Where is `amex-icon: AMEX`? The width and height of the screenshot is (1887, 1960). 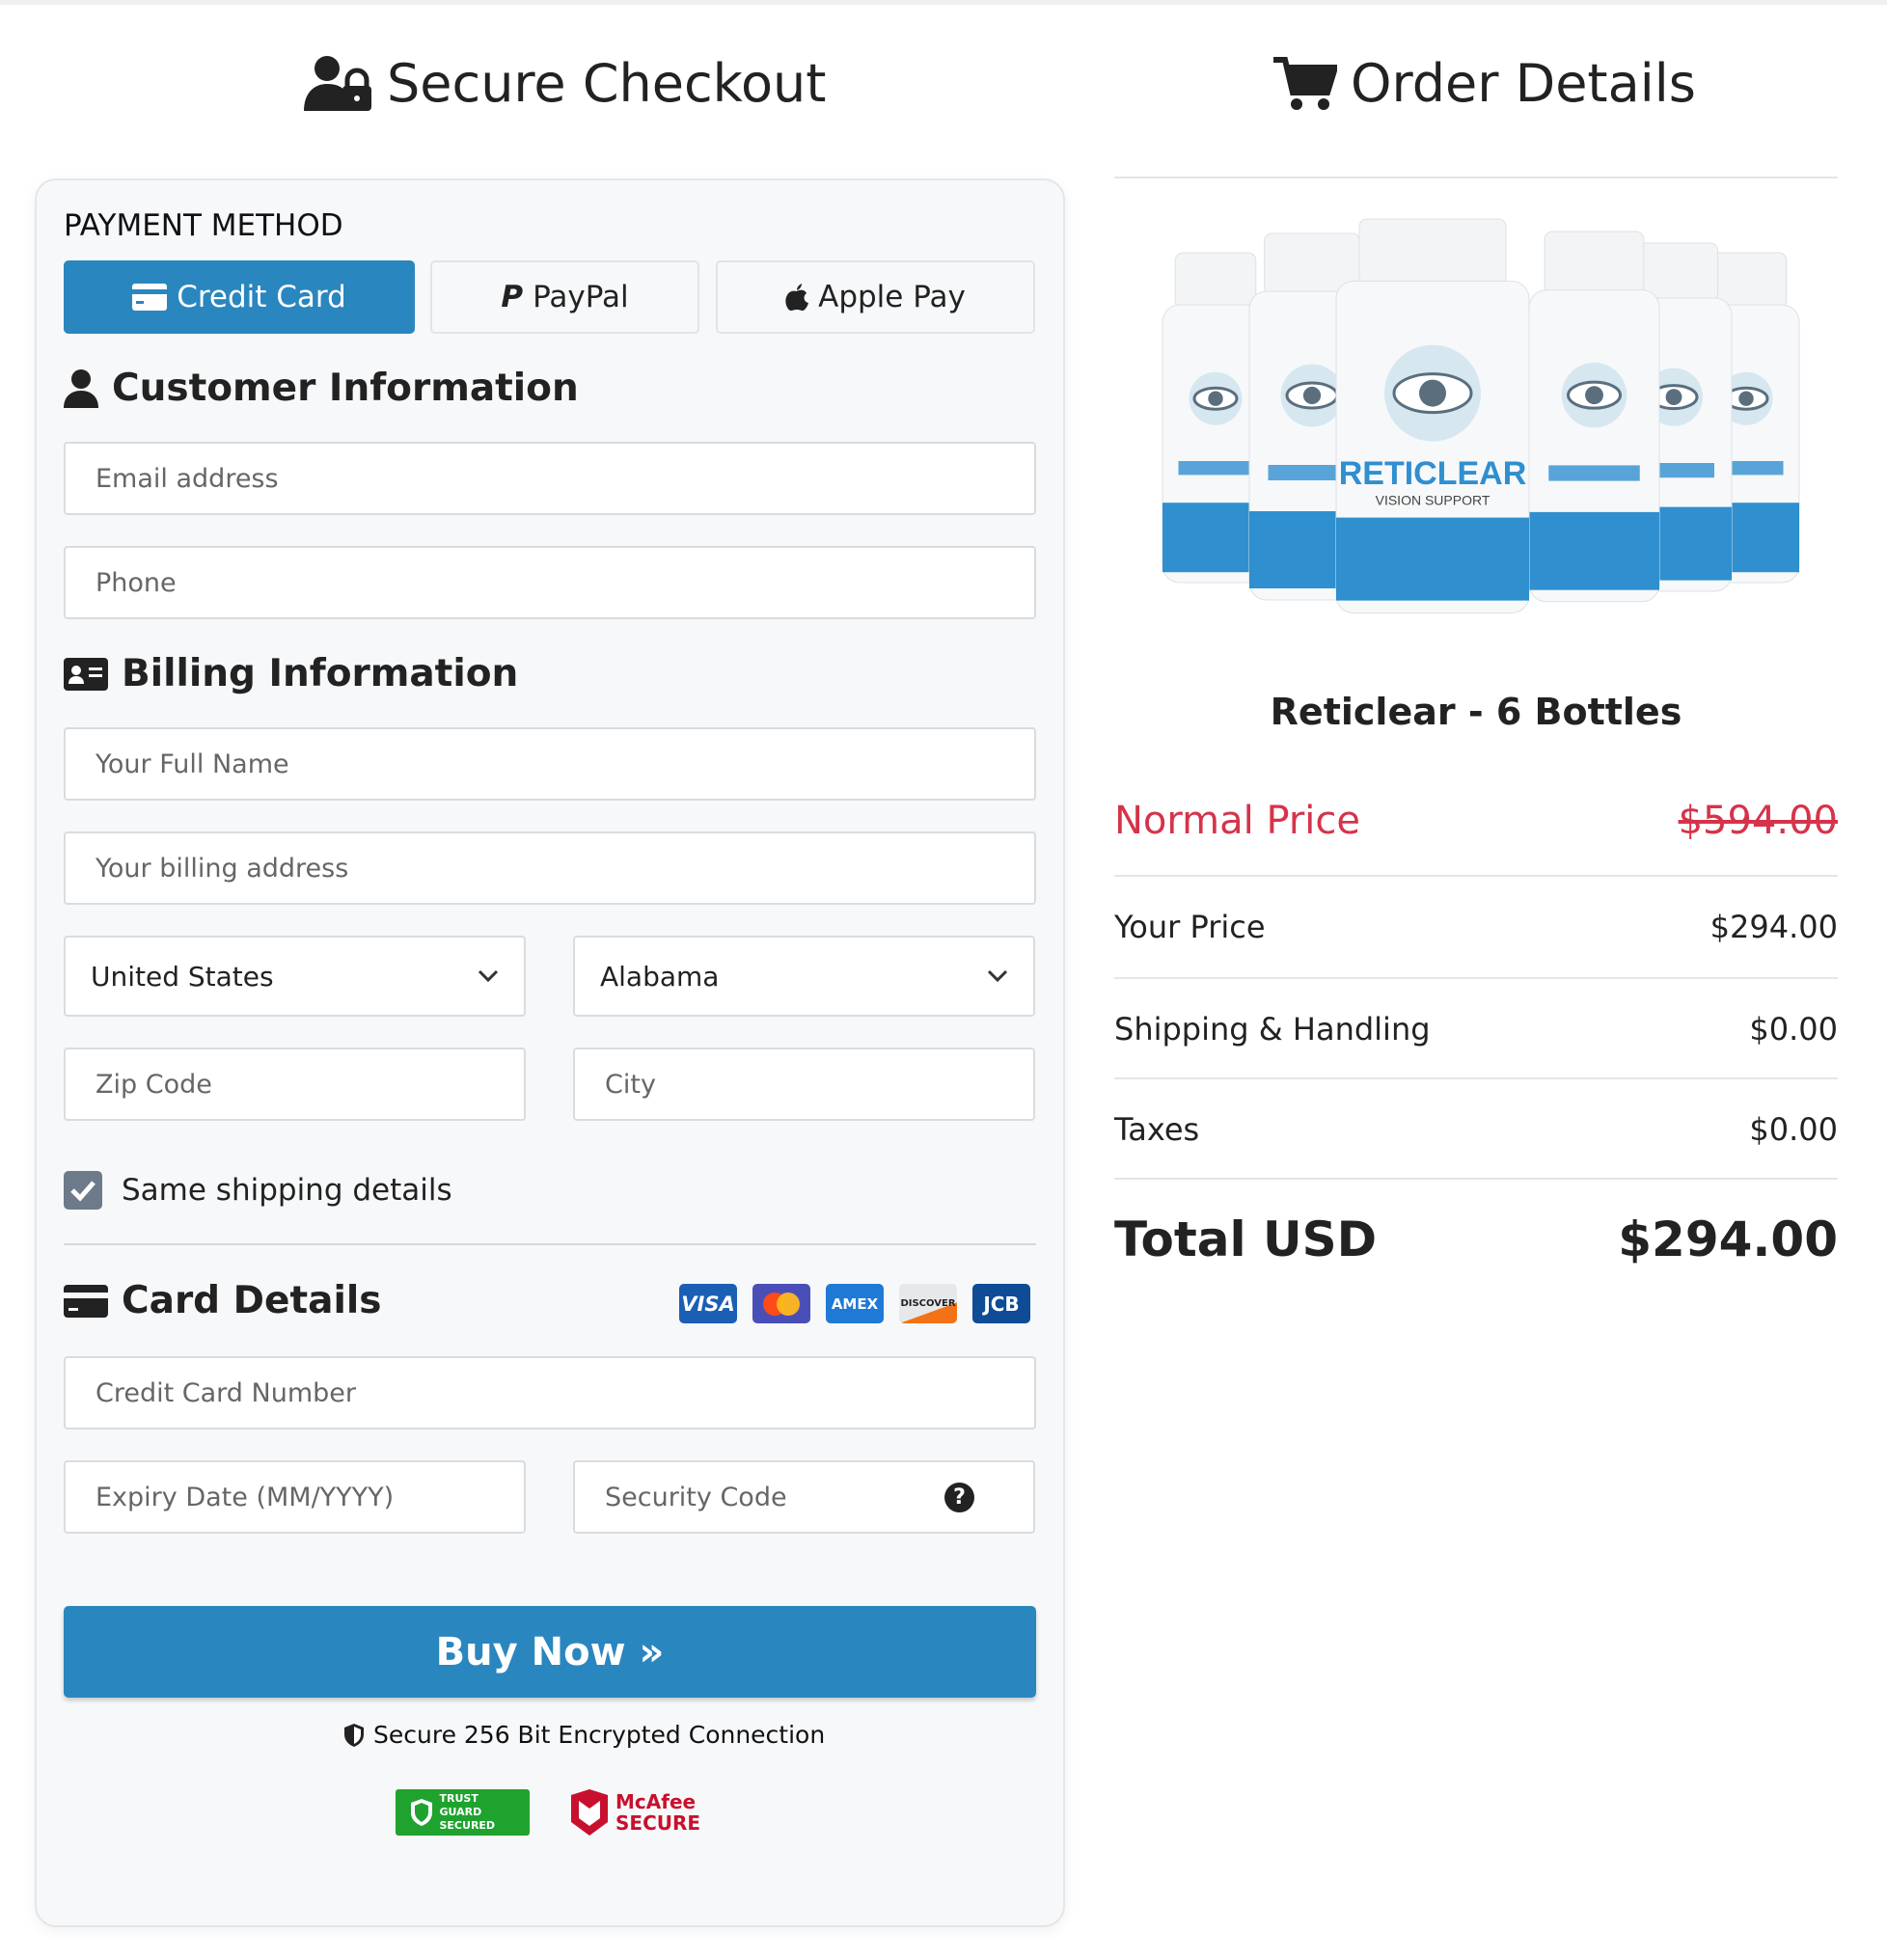 amex-icon: AMEX is located at coordinates (855, 1303).